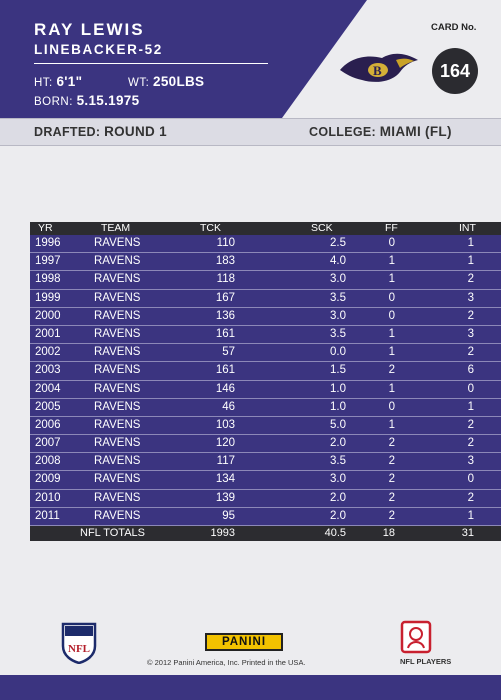 This screenshot has width=501, height=700. What do you see at coordinates (265, 407) in the screenshot?
I see `table-row: 2005 RAVENS 46 1.0 0 1` at bounding box center [265, 407].